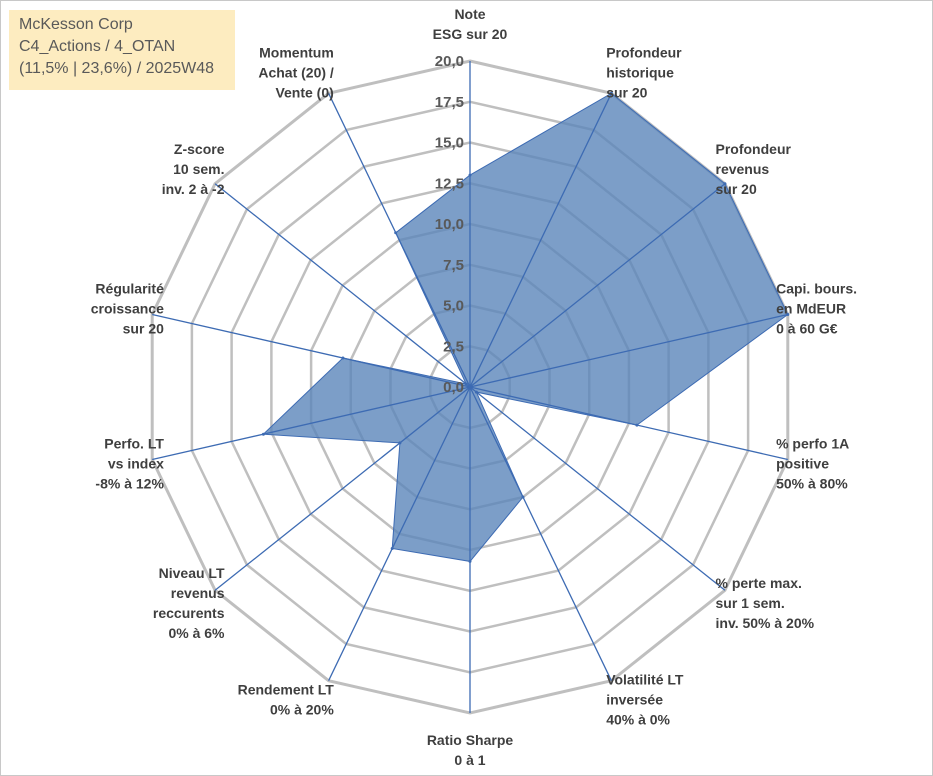 Image resolution: width=933 pixels, height=776 pixels. Describe the element at coordinates (453, 306) in the screenshot. I see `tick-label: 5,0` at that location.